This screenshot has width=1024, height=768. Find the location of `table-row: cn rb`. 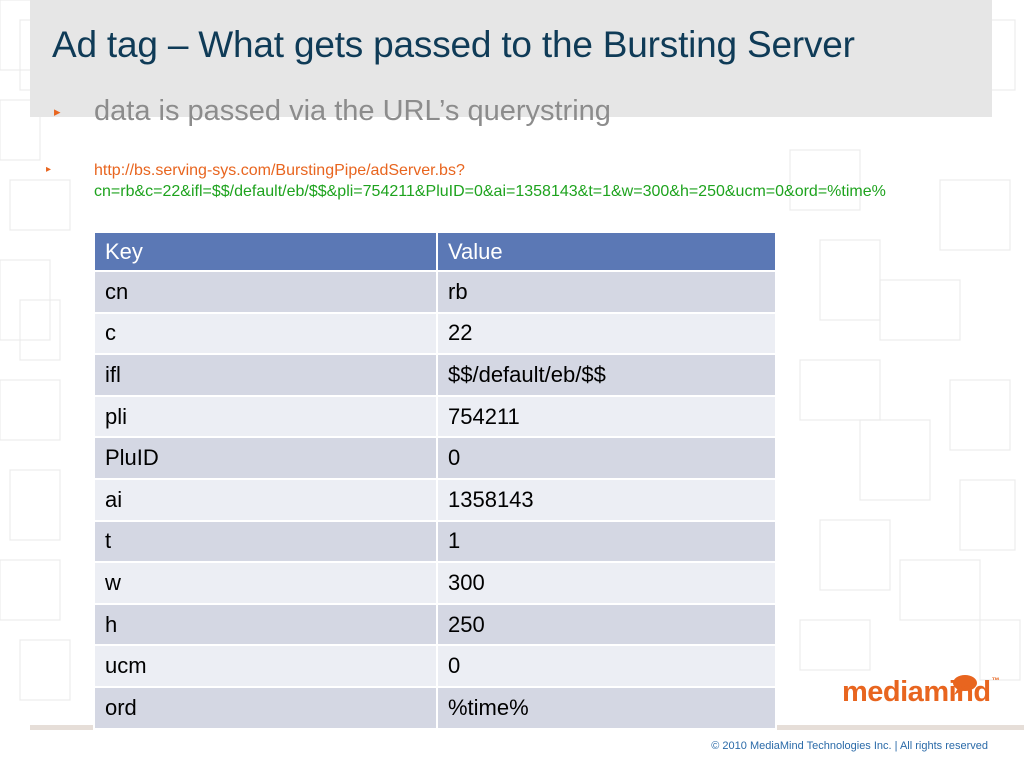

table-row: cn rb is located at coordinates (435, 292).